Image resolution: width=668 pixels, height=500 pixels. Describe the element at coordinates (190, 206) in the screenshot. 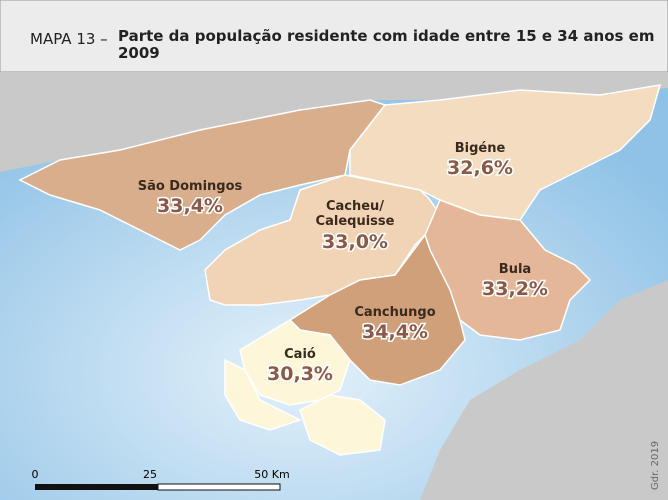

I see `region-value: 33,4%` at that location.